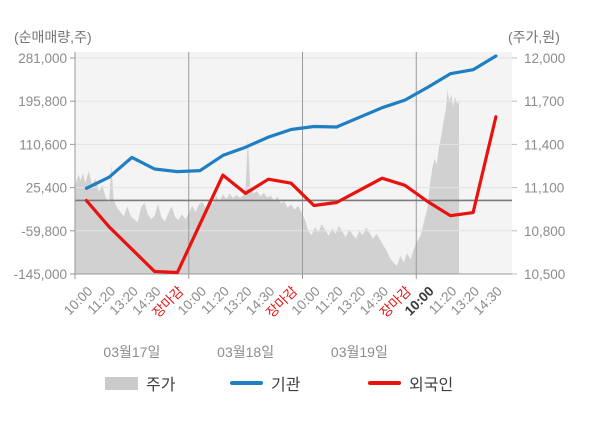 The width and height of the screenshot is (600, 428). What do you see at coordinates (246, 383) in the screenshot?
I see `institution-line-swatch` at bounding box center [246, 383].